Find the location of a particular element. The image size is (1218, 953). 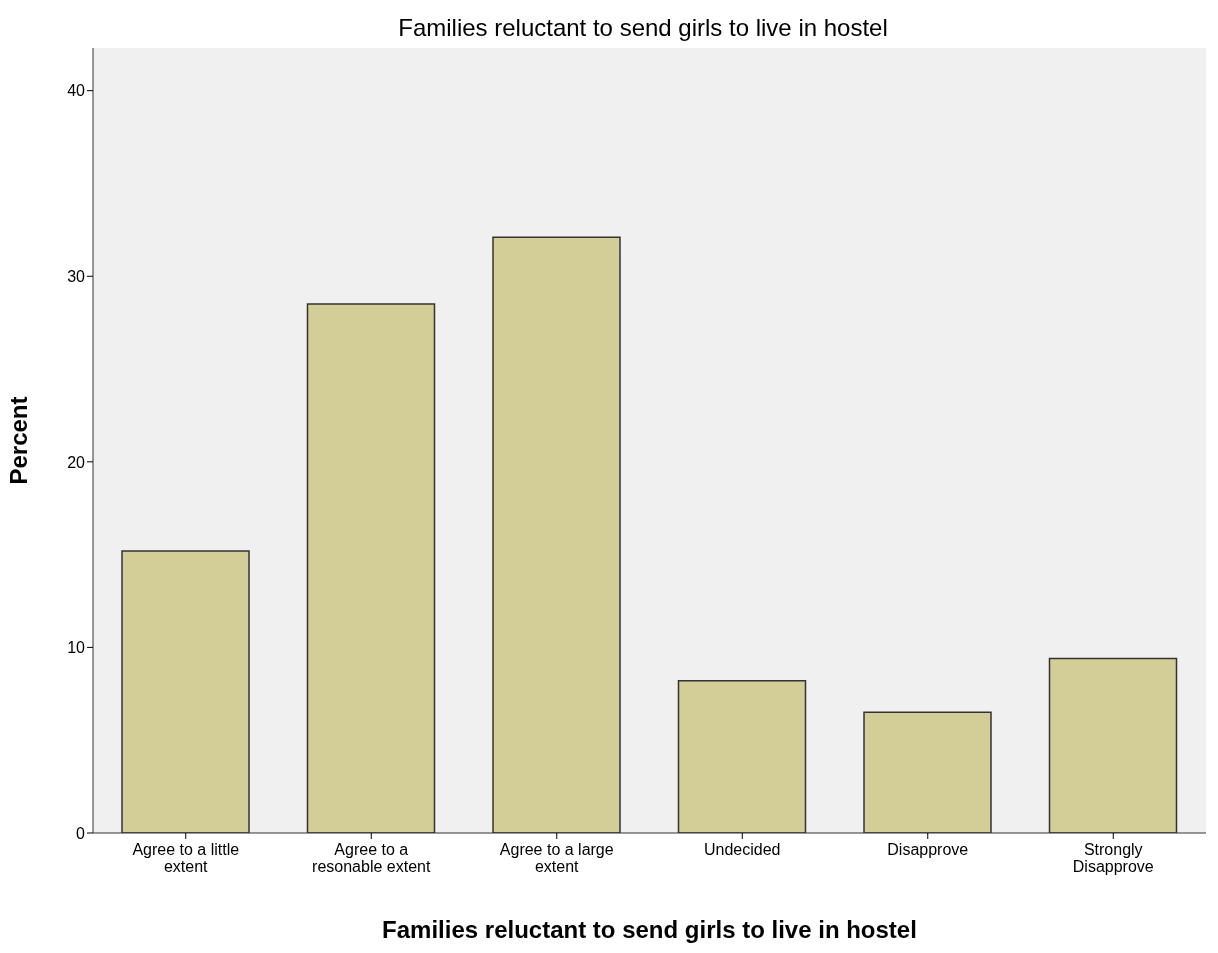

x-tick-label: Agree to a resonable extent is located at coordinates (371, 858).